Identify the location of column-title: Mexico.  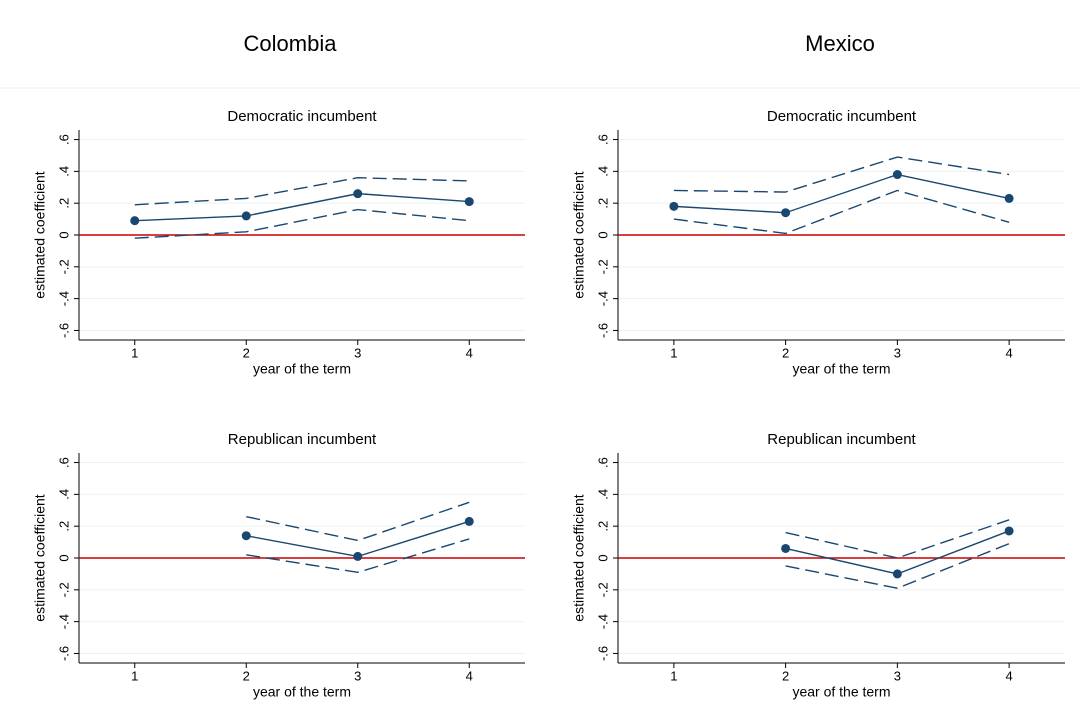
(840, 43).